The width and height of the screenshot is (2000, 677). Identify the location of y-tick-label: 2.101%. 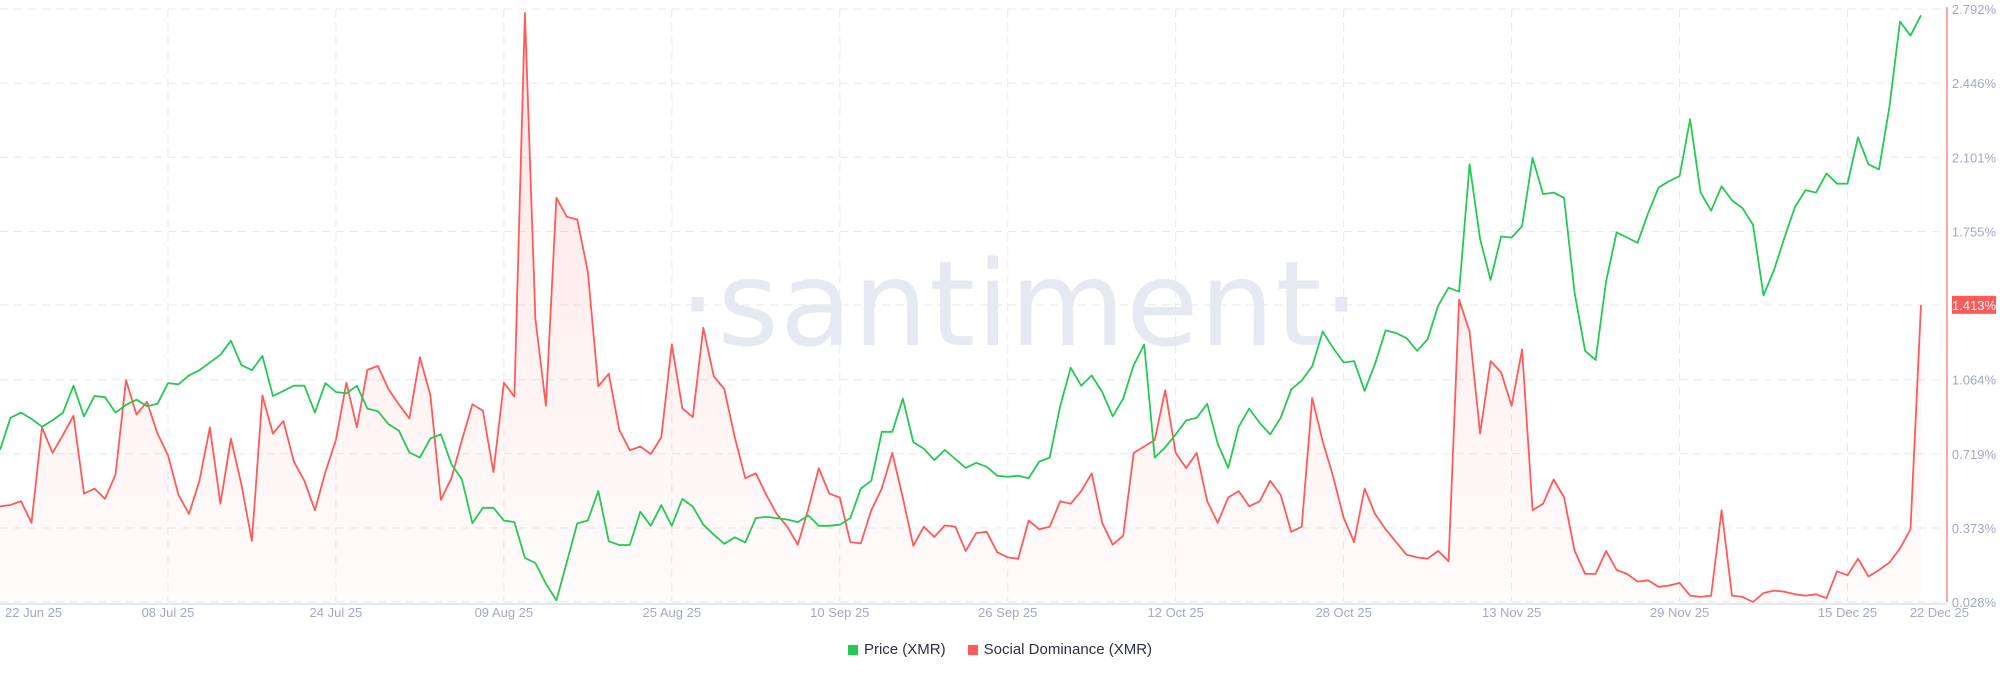
(1974, 157).